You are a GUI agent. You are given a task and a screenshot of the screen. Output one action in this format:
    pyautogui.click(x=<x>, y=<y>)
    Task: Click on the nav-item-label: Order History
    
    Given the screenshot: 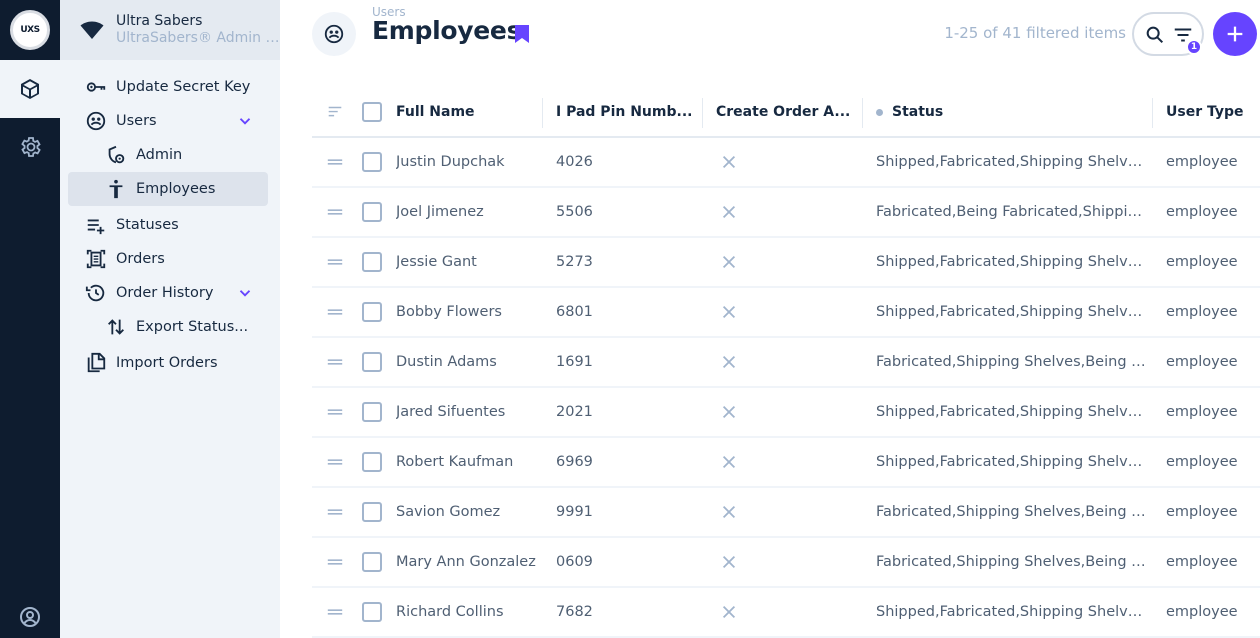 What is the action you would take?
    pyautogui.click(x=165, y=293)
    